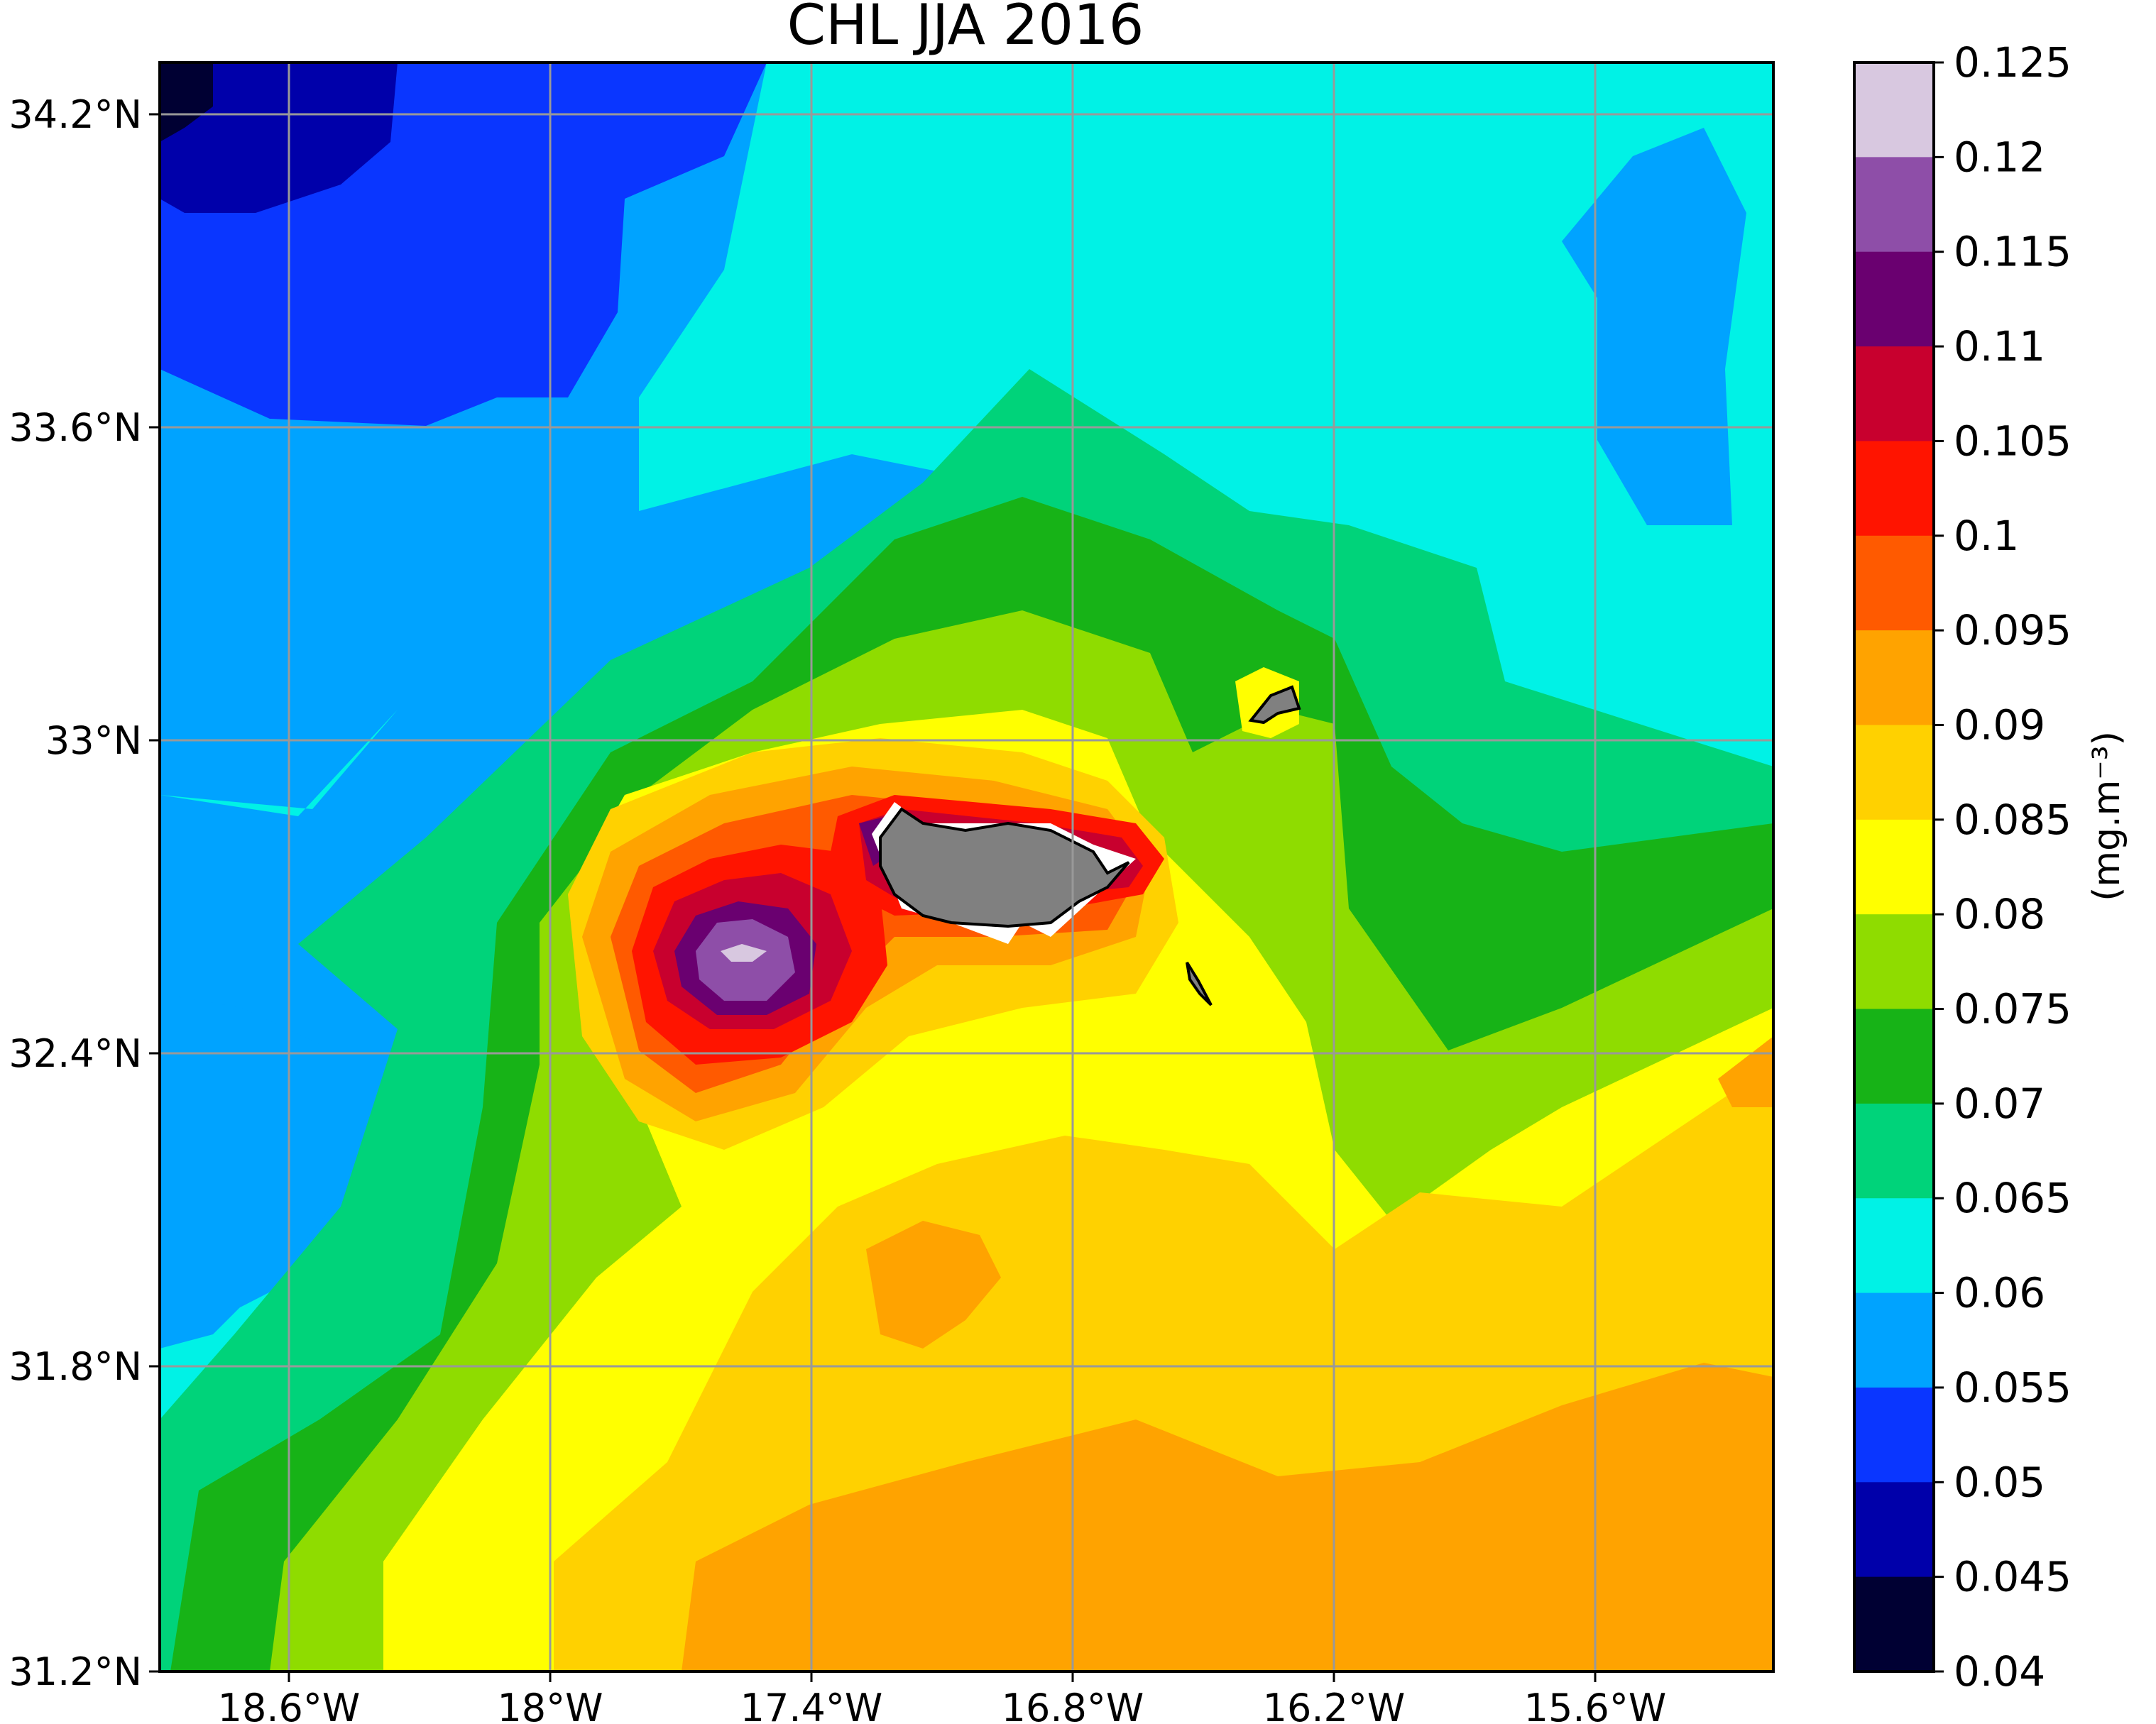 The image size is (2156, 1724). Describe the element at coordinates (1073, 1705) in the screenshot. I see `x-tick-label: 16.8°W` at that location.